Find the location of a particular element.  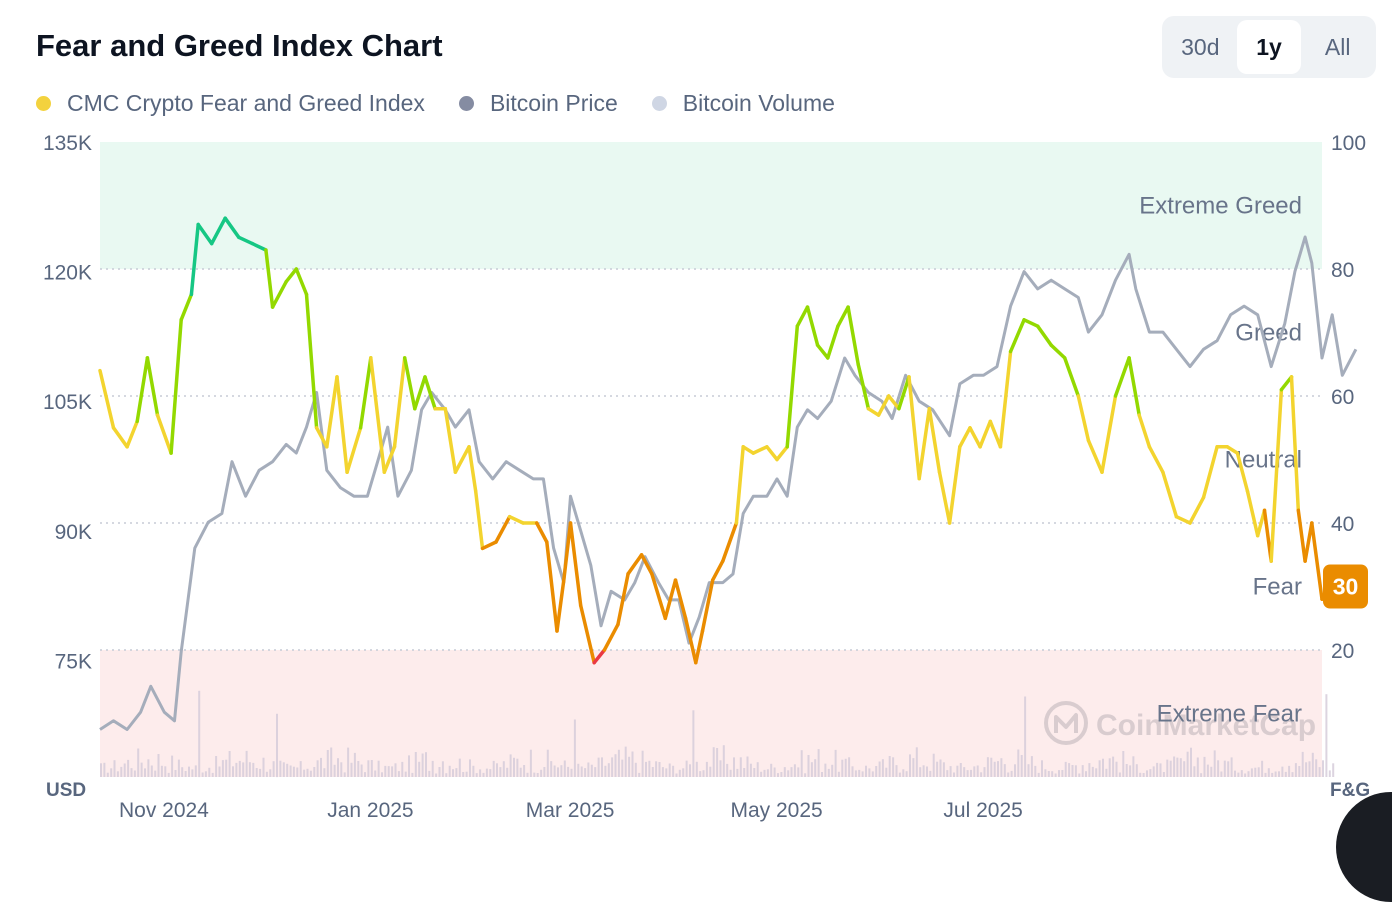

right-axis-tick-label: 80 is located at coordinates (1342, 270).